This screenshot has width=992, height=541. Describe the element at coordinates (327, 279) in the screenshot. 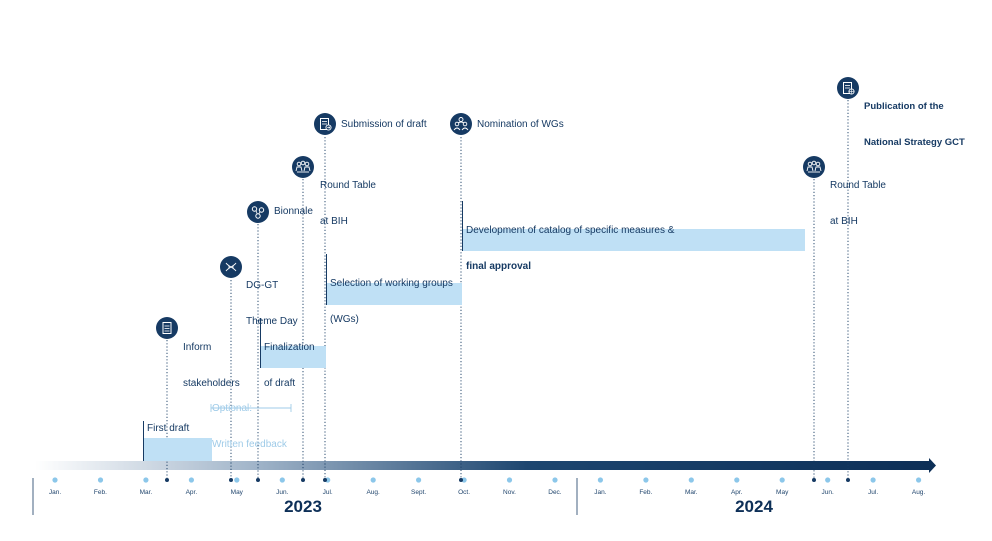

I see `marker-selection-wg` at that location.